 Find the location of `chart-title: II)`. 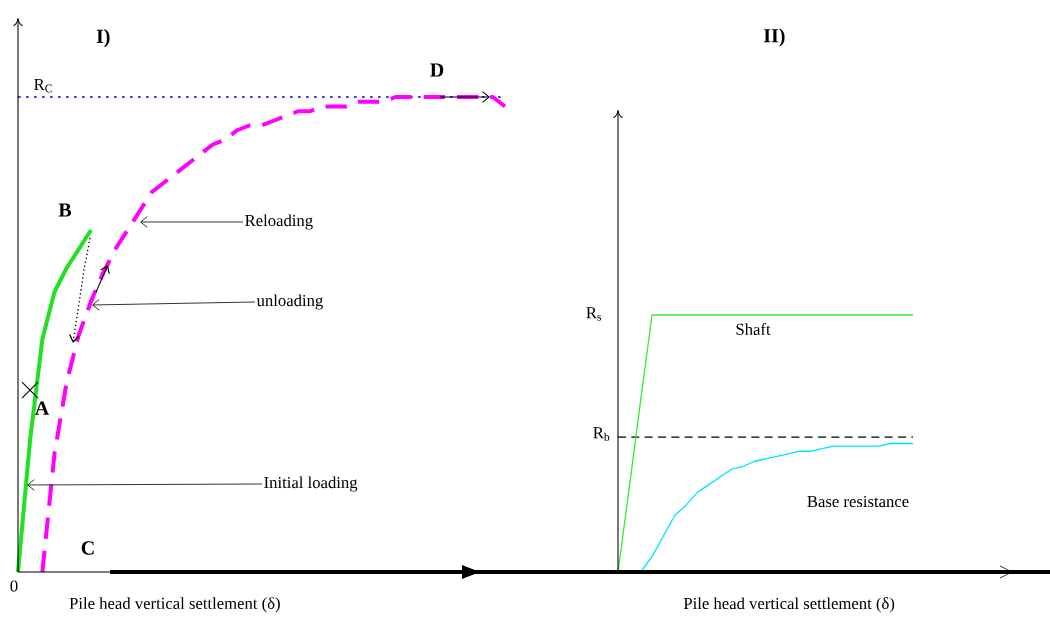

chart-title: II) is located at coordinates (774, 37).